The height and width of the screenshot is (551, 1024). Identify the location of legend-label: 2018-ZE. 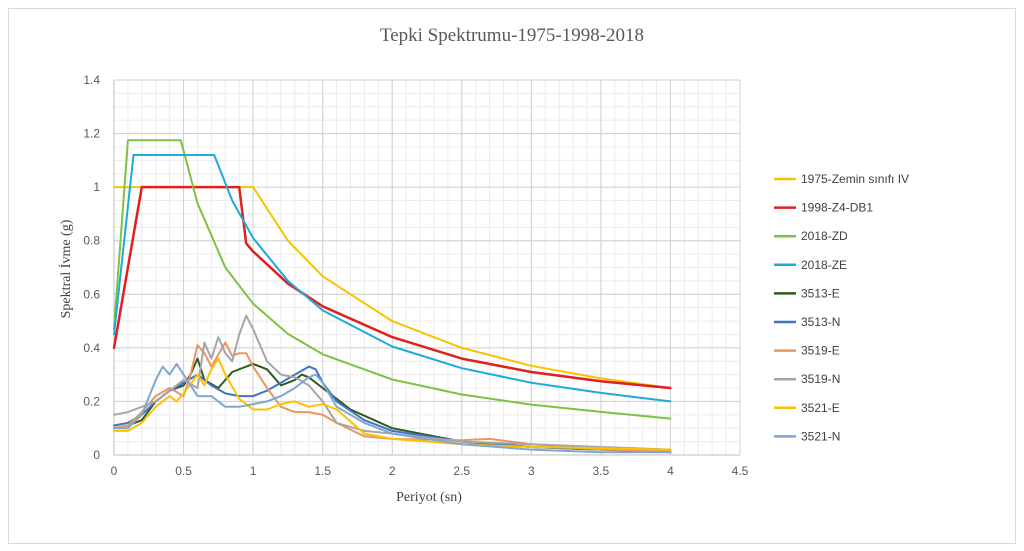
(824, 265).